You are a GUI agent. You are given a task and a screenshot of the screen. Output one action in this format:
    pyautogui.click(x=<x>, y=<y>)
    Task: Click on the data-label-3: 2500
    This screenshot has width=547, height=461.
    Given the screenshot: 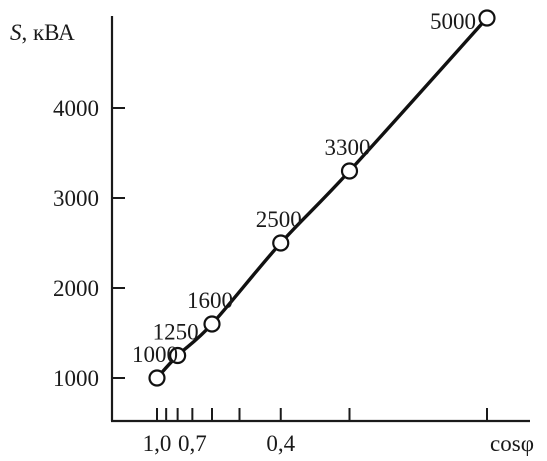 What is the action you would take?
    pyautogui.click(x=279, y=219)
    